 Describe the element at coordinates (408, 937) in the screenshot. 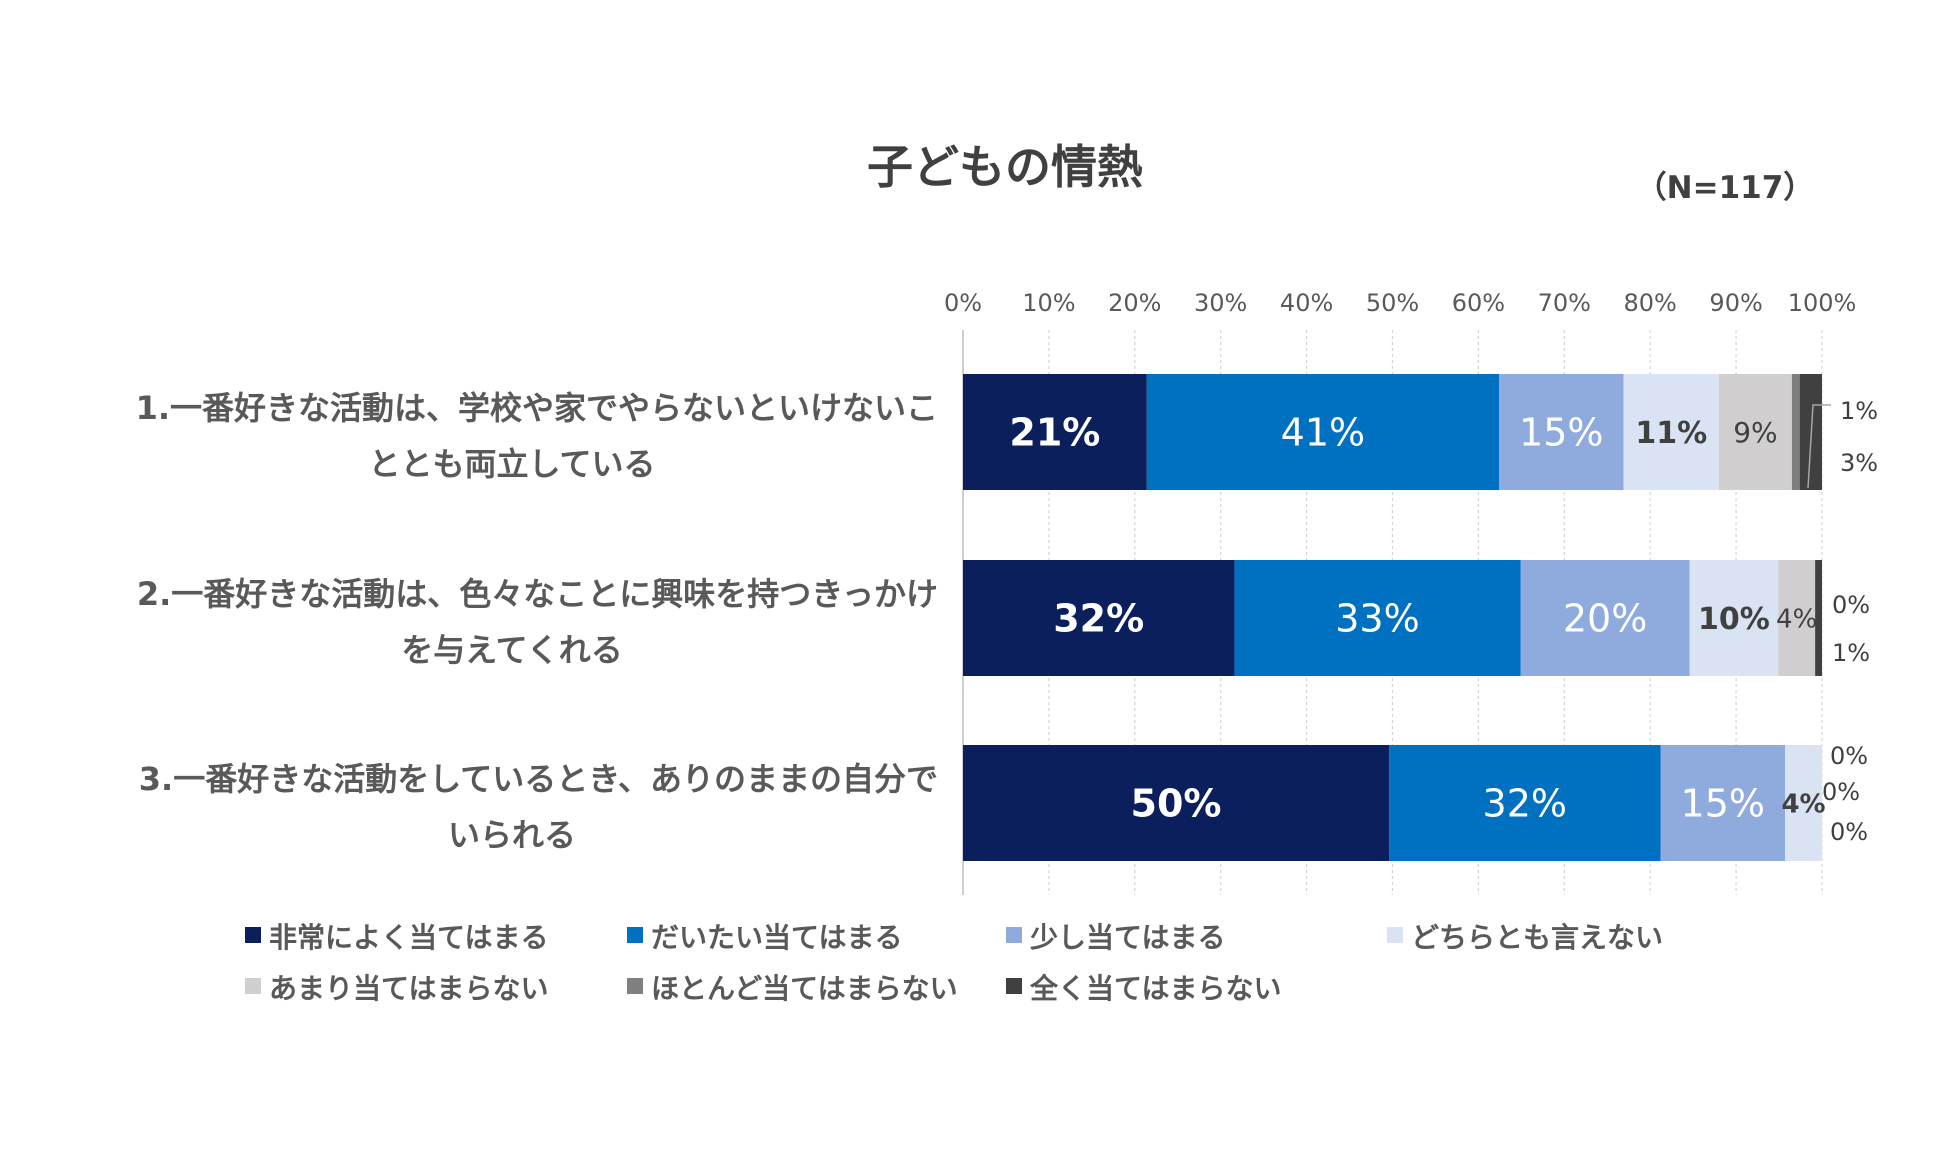

I see `legend-label: 非常によく当てはまる` at that location.